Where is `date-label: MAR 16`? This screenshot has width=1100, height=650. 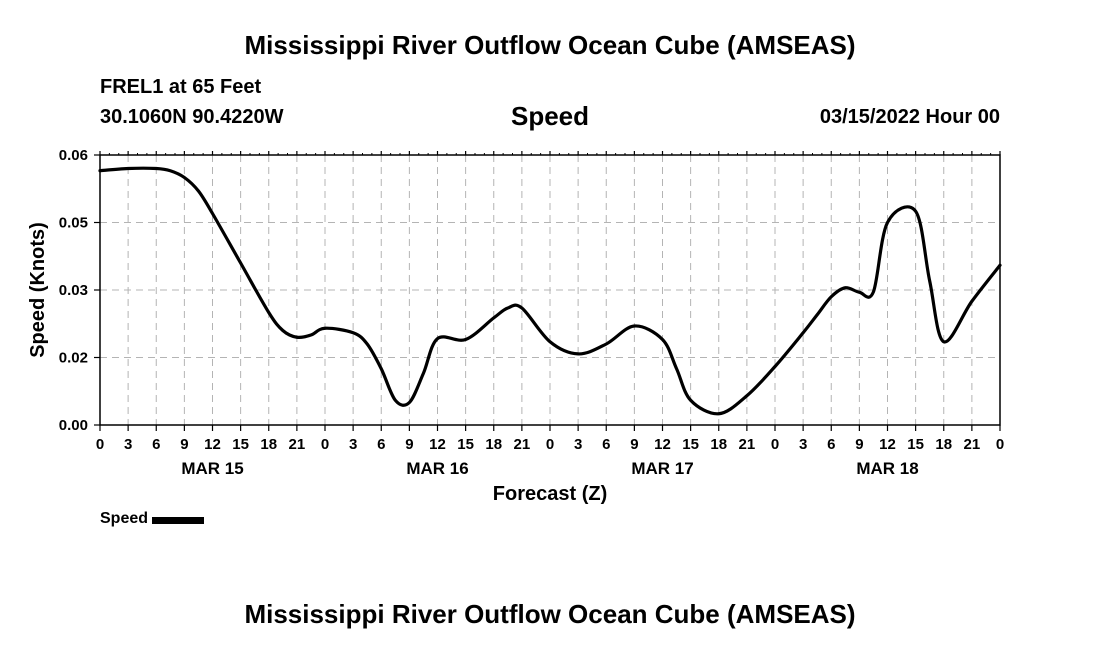
date-label: MAR 16 is located at coordinates (437, 468).